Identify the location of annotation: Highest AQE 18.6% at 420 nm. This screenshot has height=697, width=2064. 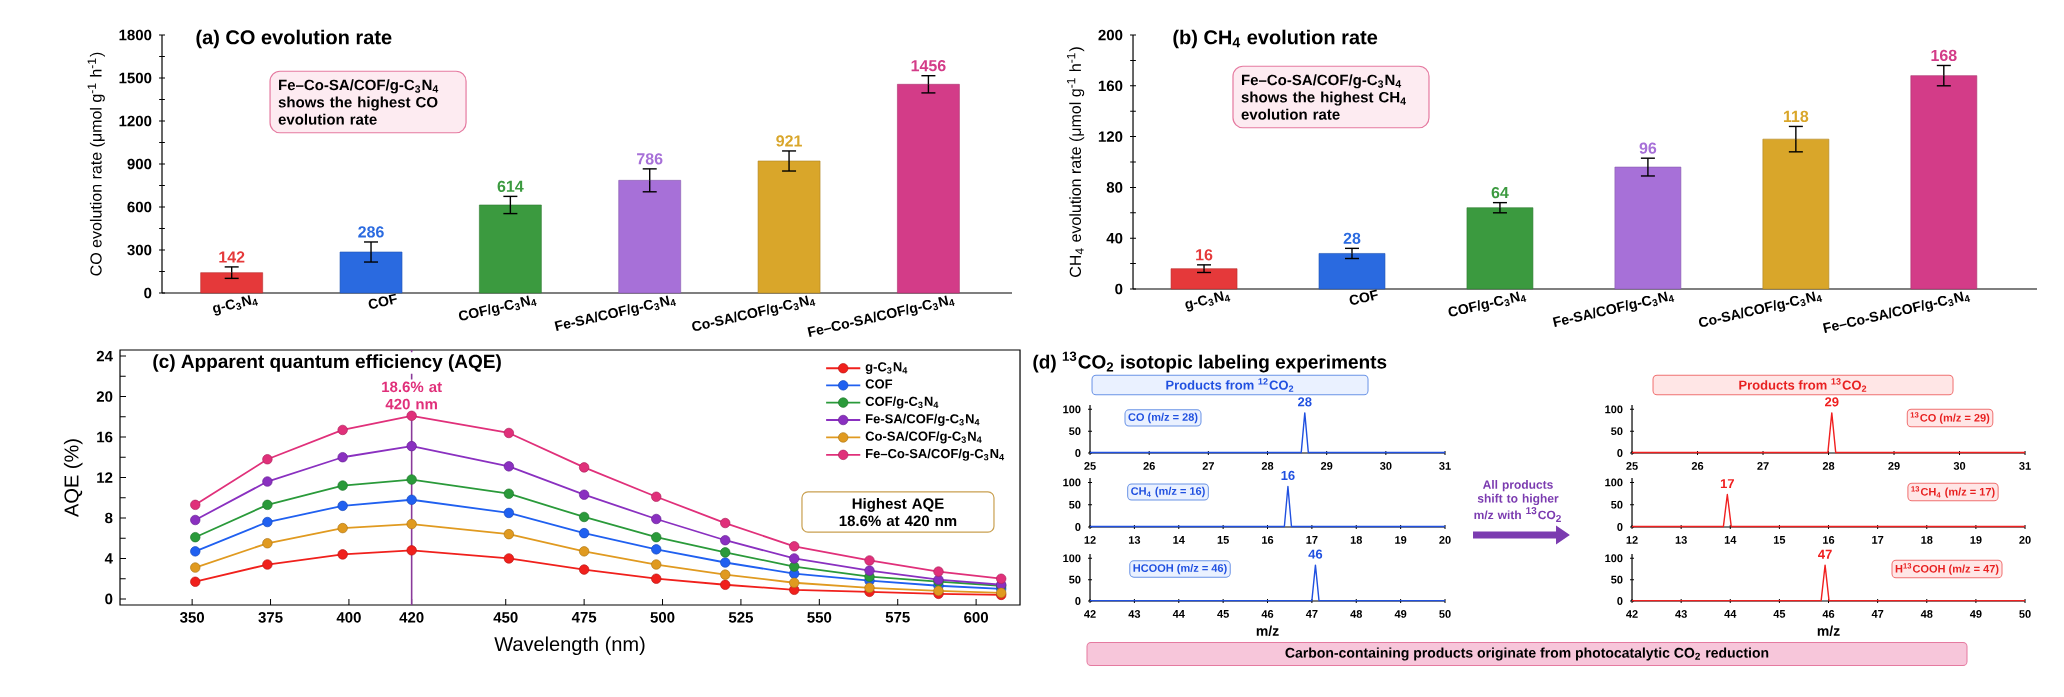
(898, 512).